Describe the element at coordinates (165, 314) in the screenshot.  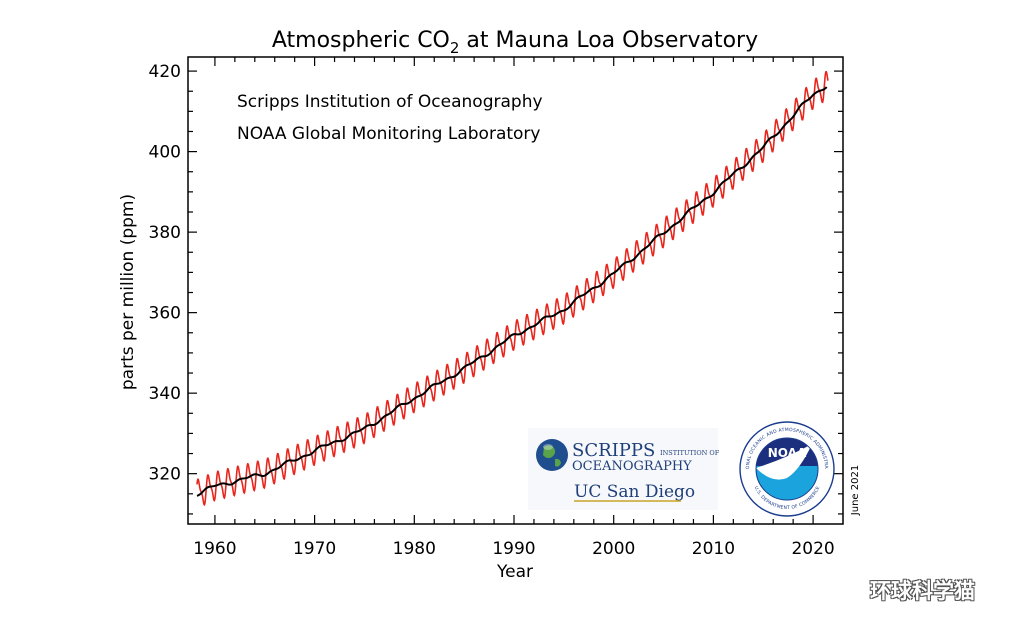
I see `y-tick-label: 360` at that location.